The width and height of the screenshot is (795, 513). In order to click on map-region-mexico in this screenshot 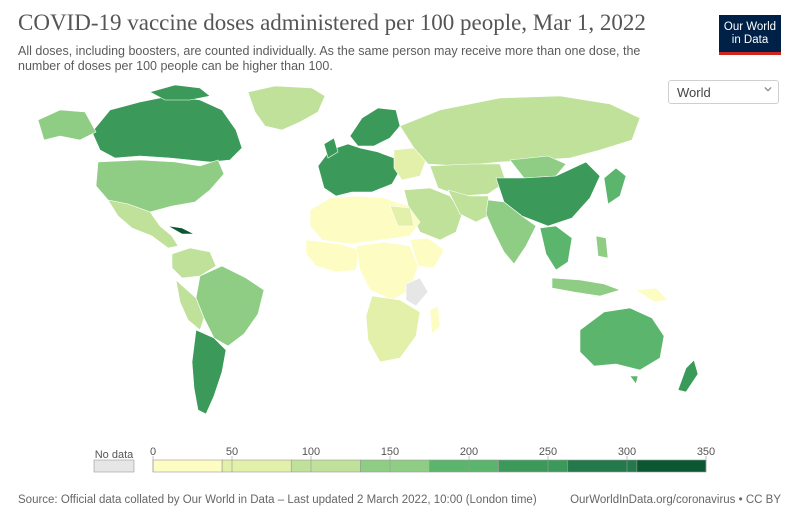, I will do `click(143, 224)`.